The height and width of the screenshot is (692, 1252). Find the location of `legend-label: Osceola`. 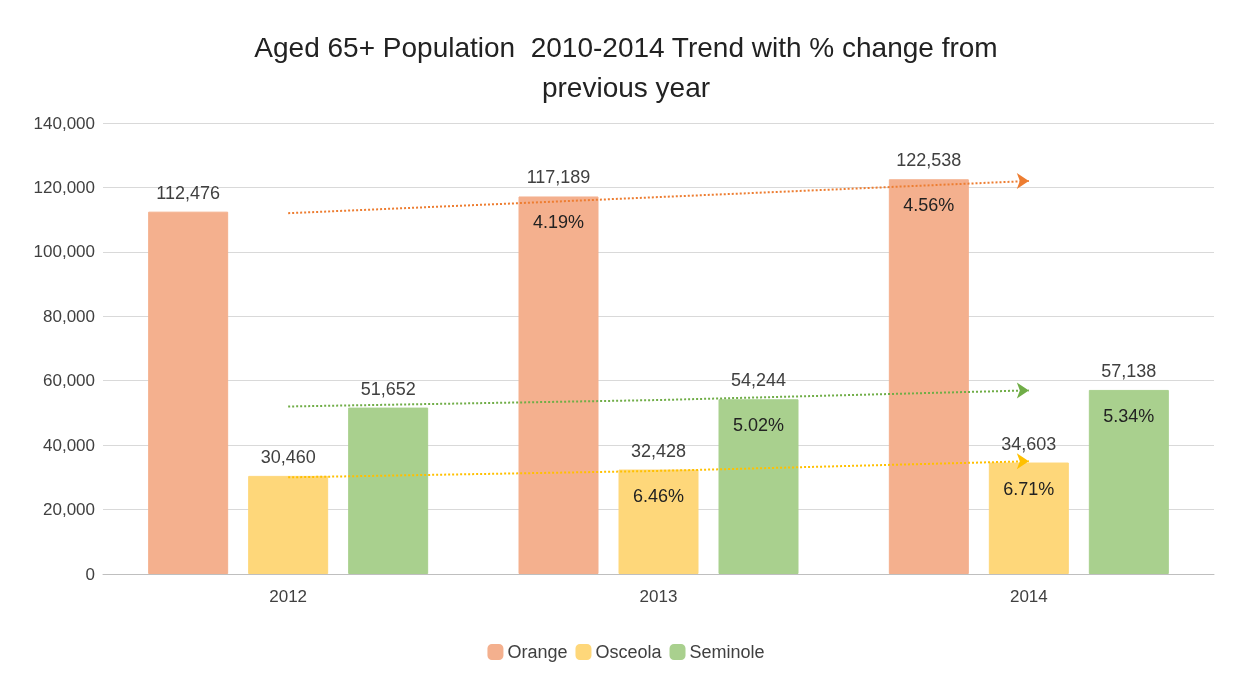

legend-label: Osceola is located at coordinates (629, 652).